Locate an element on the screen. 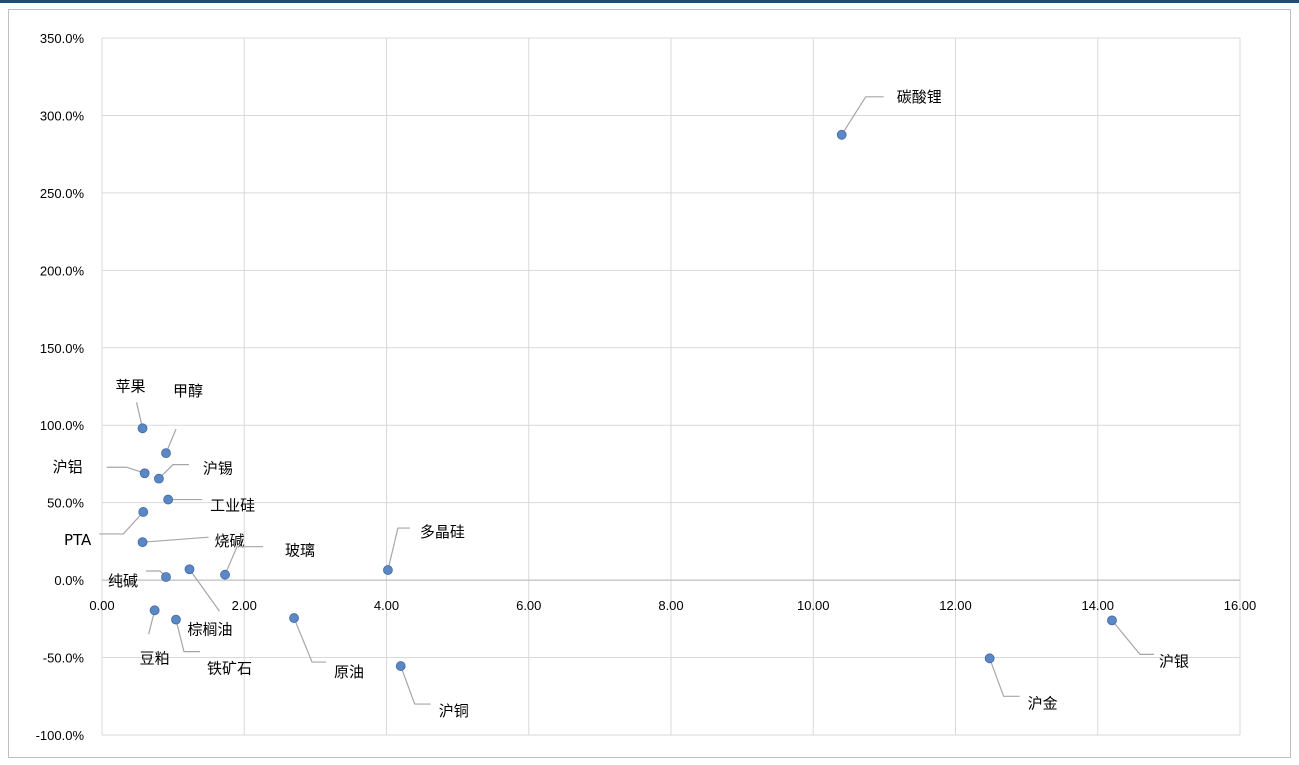 The width and height of the screenshot is (1299, 765). point-label-5: 工业硅 is located at coordinates (232, 506).